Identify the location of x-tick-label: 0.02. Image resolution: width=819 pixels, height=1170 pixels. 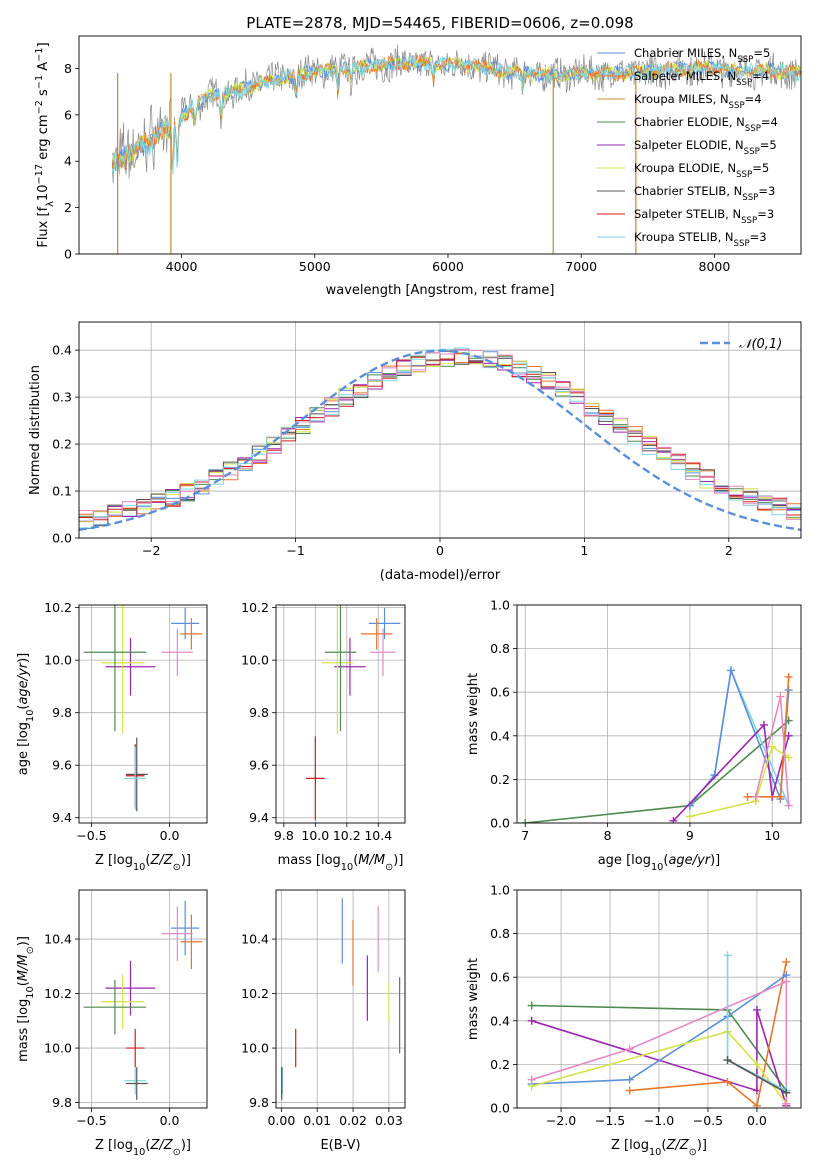
(353, 1120).